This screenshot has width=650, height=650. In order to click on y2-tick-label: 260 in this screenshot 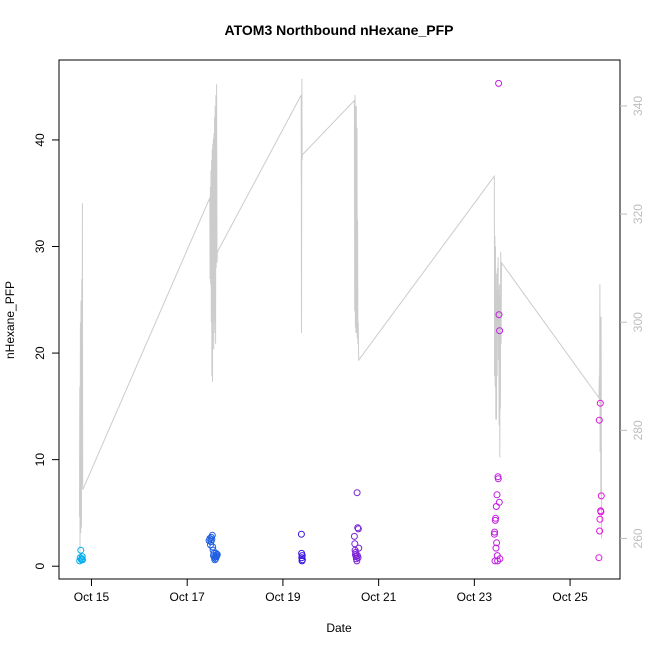, I will do `click(638, 538)`.